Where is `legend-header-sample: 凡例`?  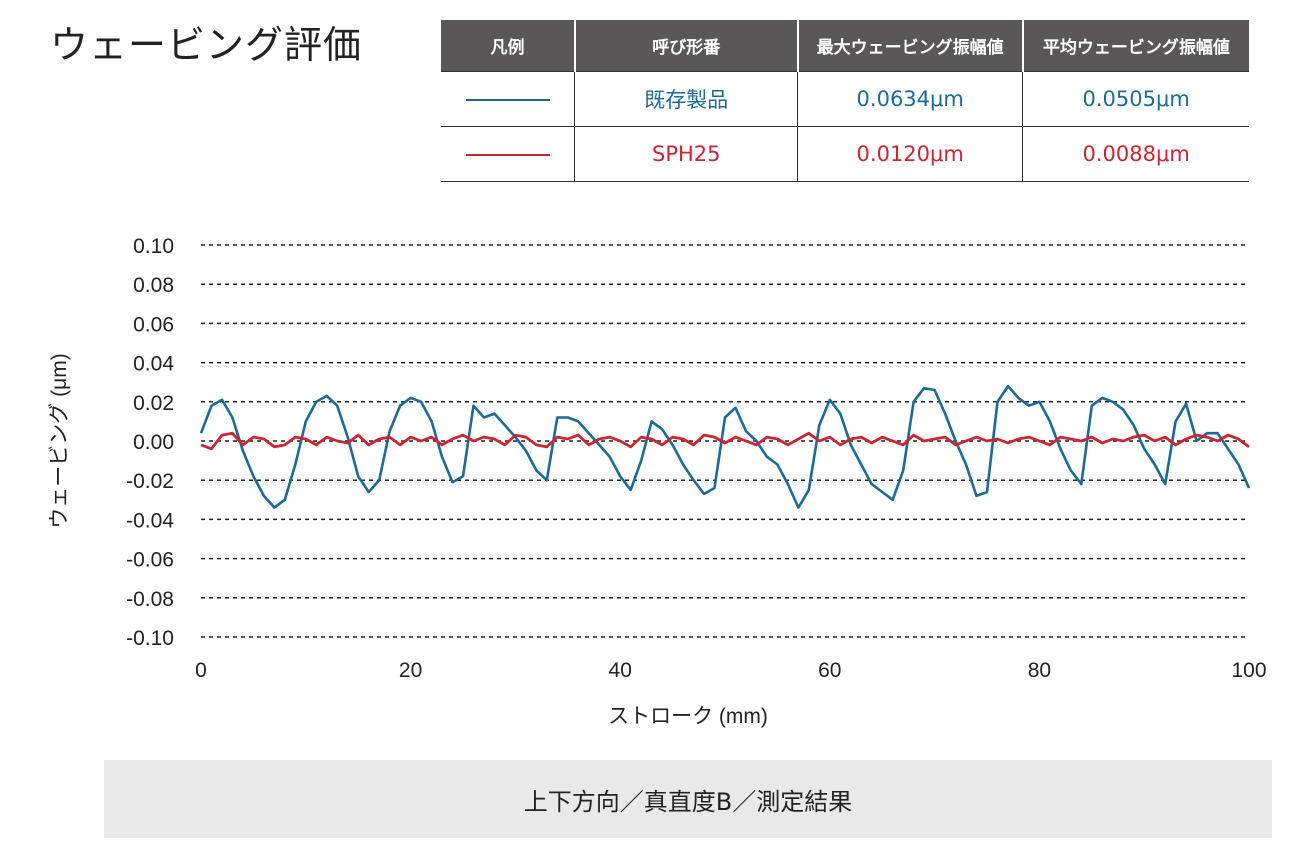 legend-header-sample: 凡例 is located at coordinates (508, 46).